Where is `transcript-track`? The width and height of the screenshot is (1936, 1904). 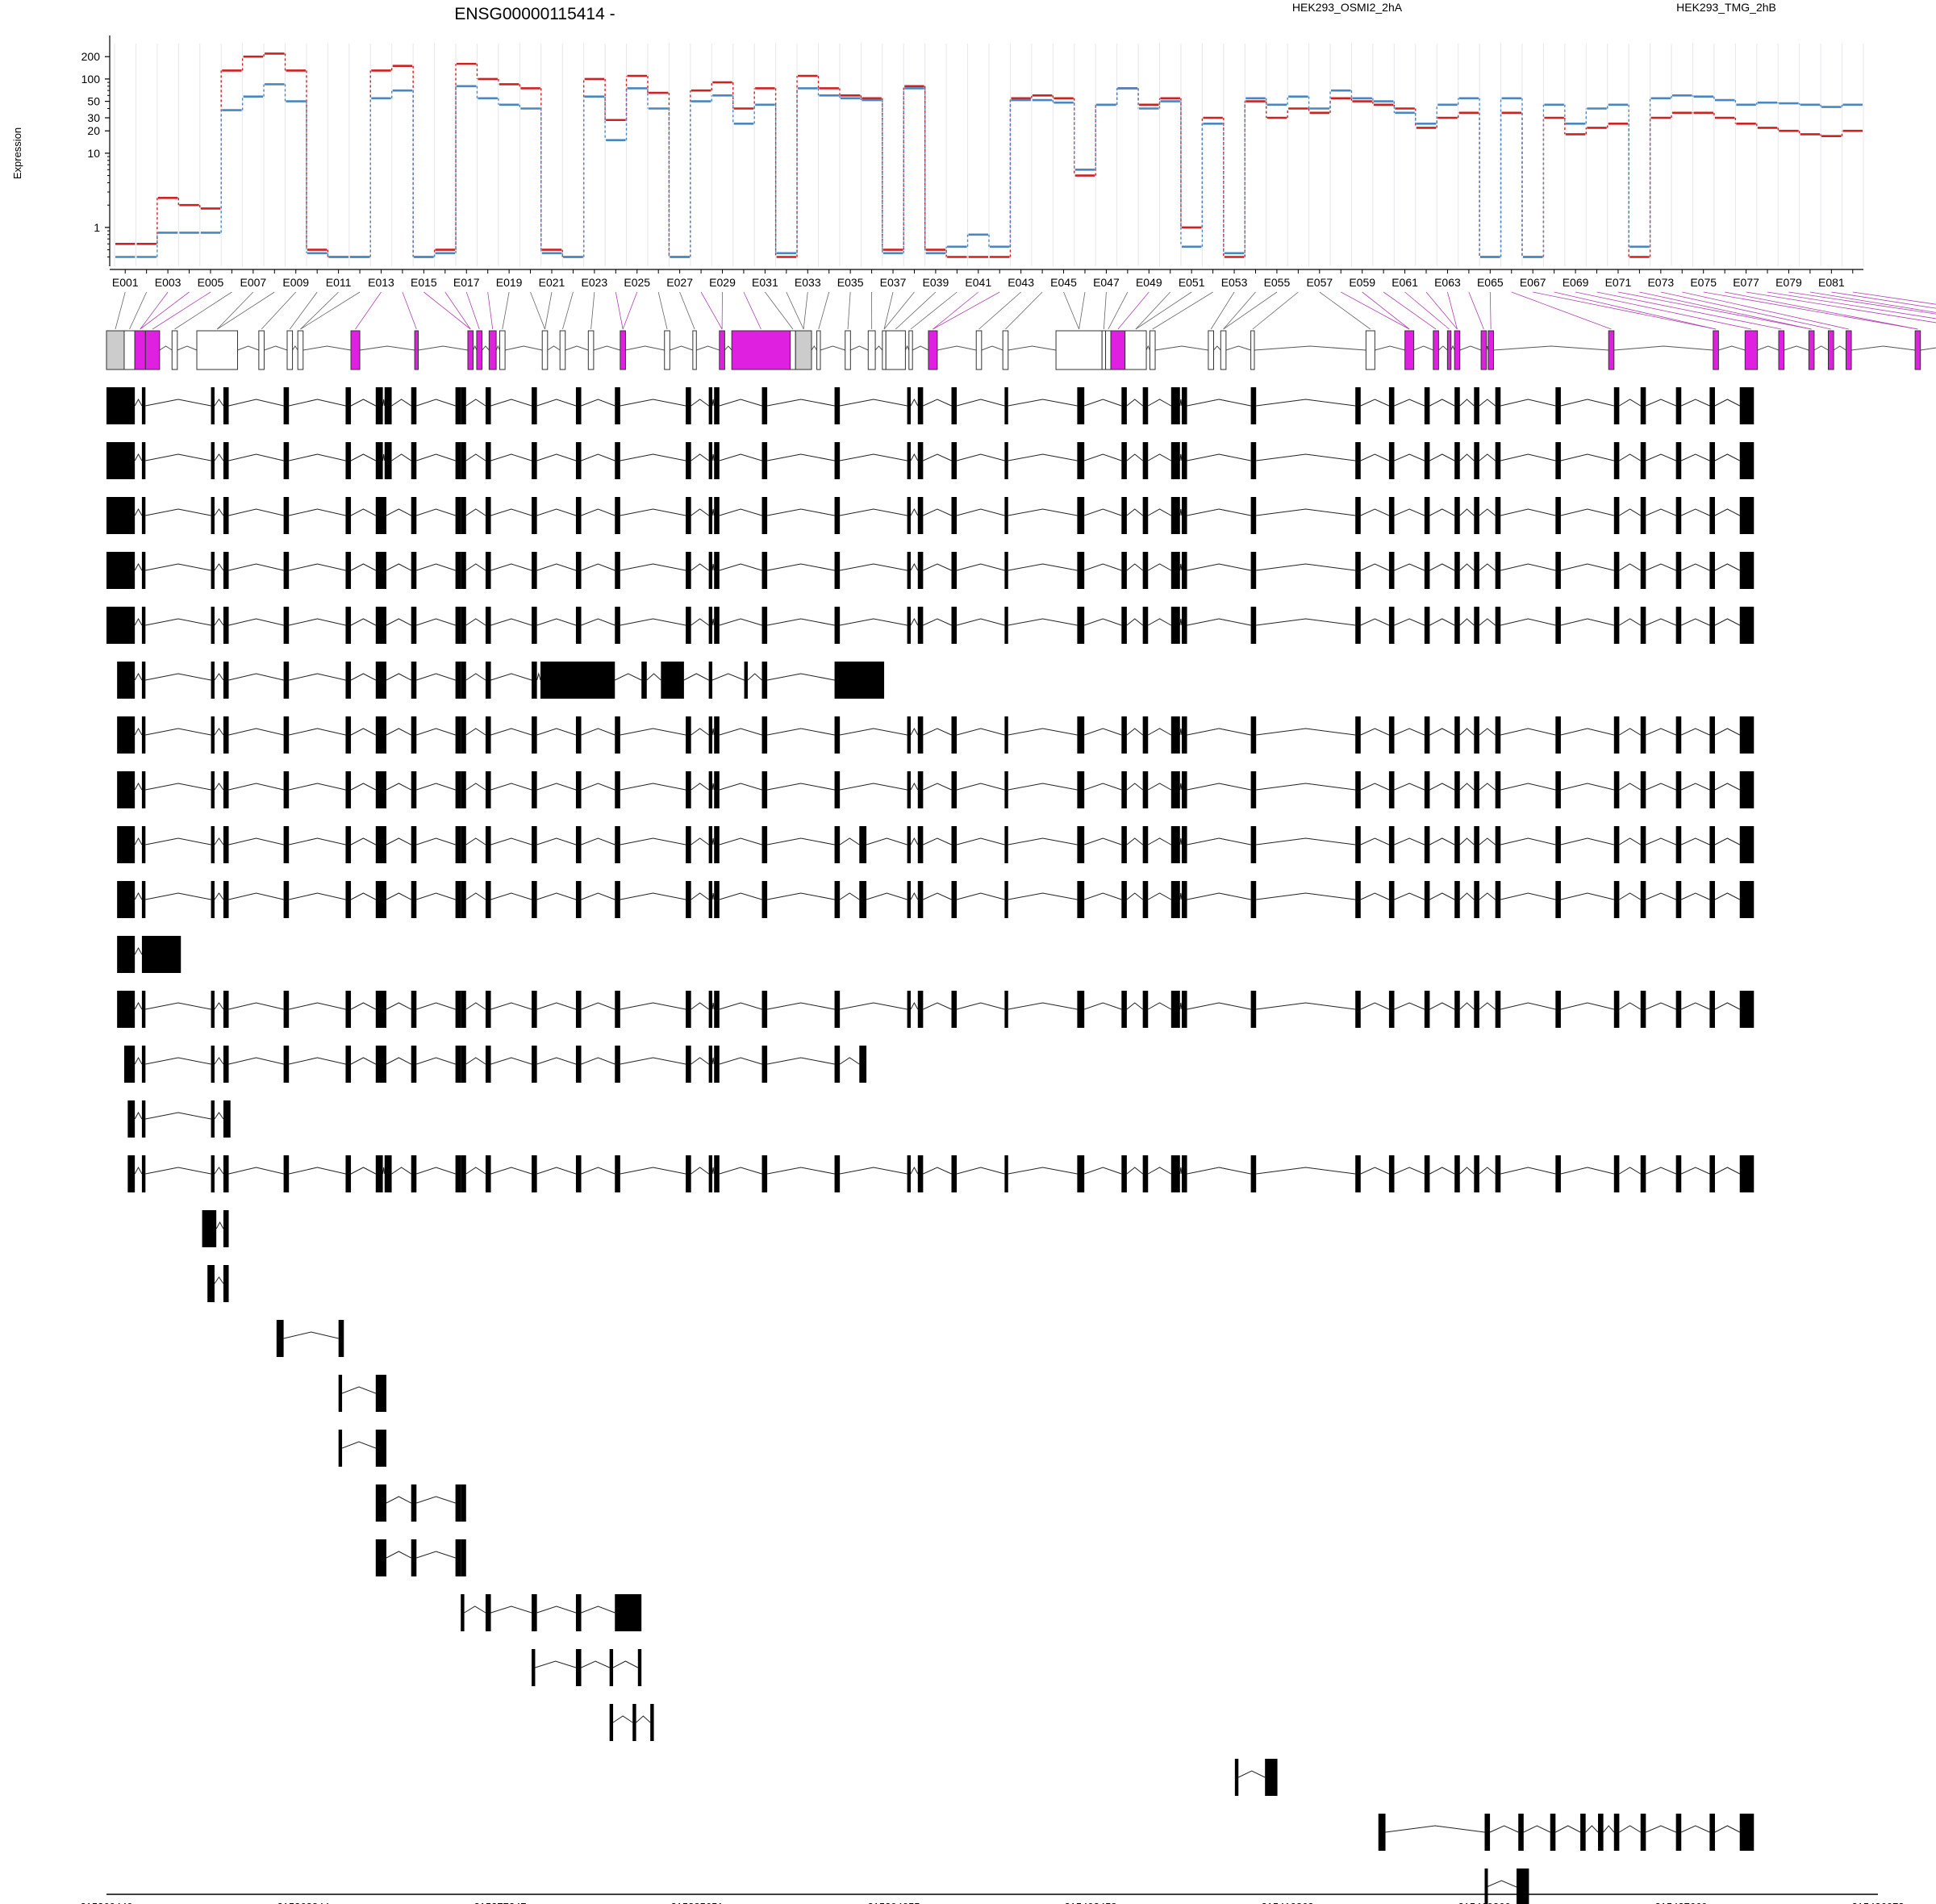 transcript-track is located at coordinates (940, 1174).